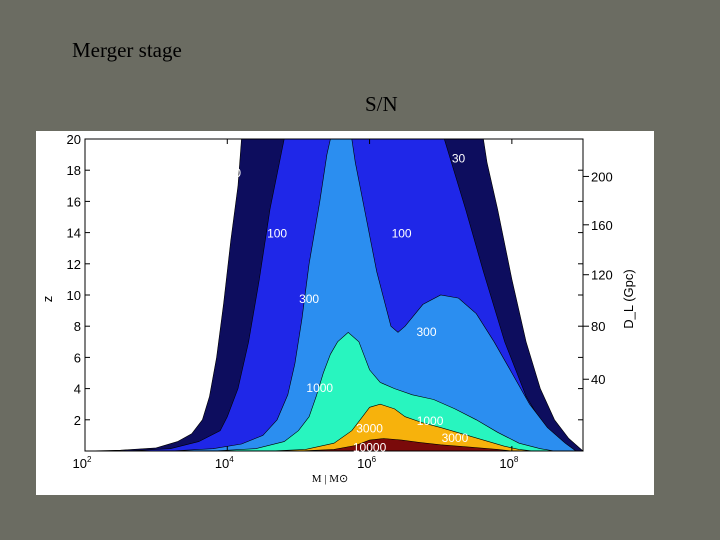  Describe the element at coordinates (231, 459) in the screenshot. I see `x-tick-exponent: 4` at that location.